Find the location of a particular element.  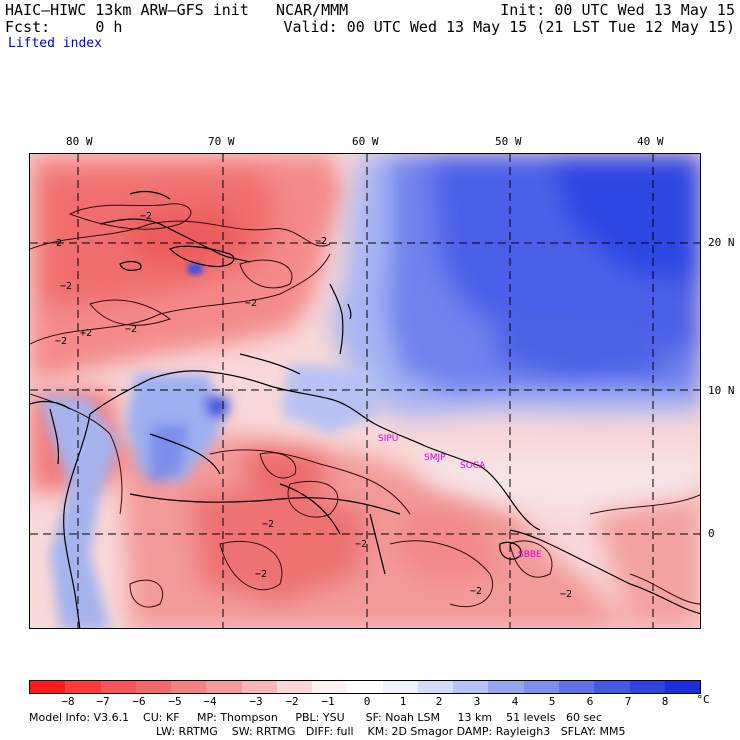

colorbar-tick: −2 is located at coordinates (292, 701).